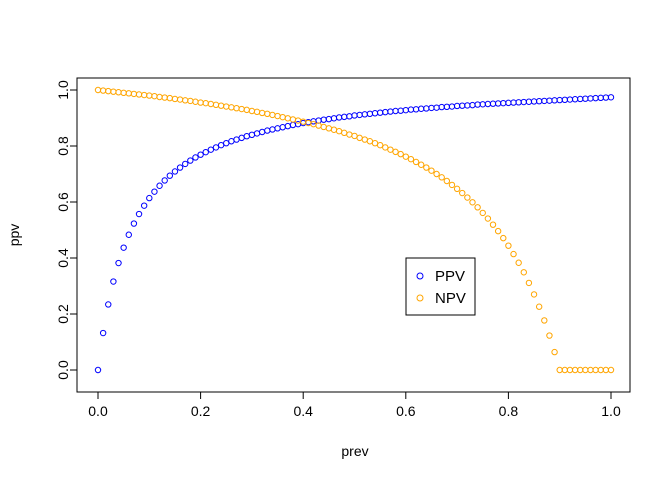  Describe the element at coordinates (611, 411) in the screenshot. I see `x-tick-label: 1.0` at that location.